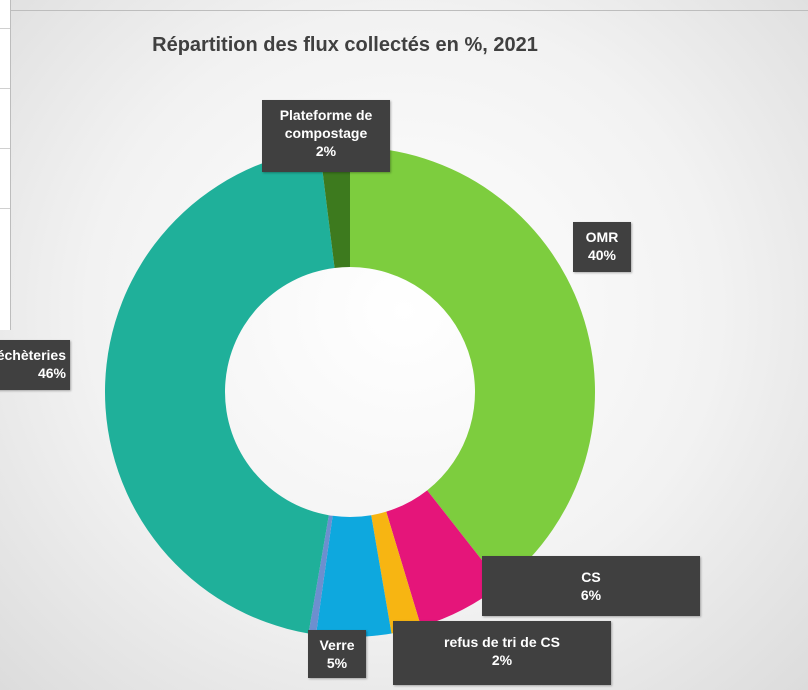  What do you see at coordinates (337, 663) in the screenshot?
I see `value-label: 5%` at bounding box center [337, 663].